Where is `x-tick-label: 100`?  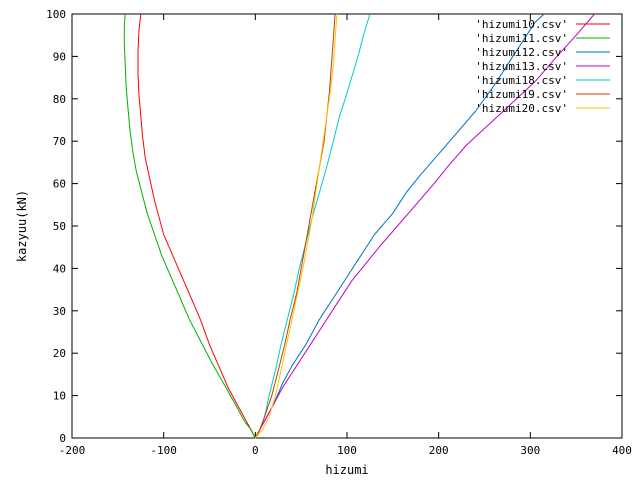 x-tick-label: 100 is located at coordinates (347, 450).